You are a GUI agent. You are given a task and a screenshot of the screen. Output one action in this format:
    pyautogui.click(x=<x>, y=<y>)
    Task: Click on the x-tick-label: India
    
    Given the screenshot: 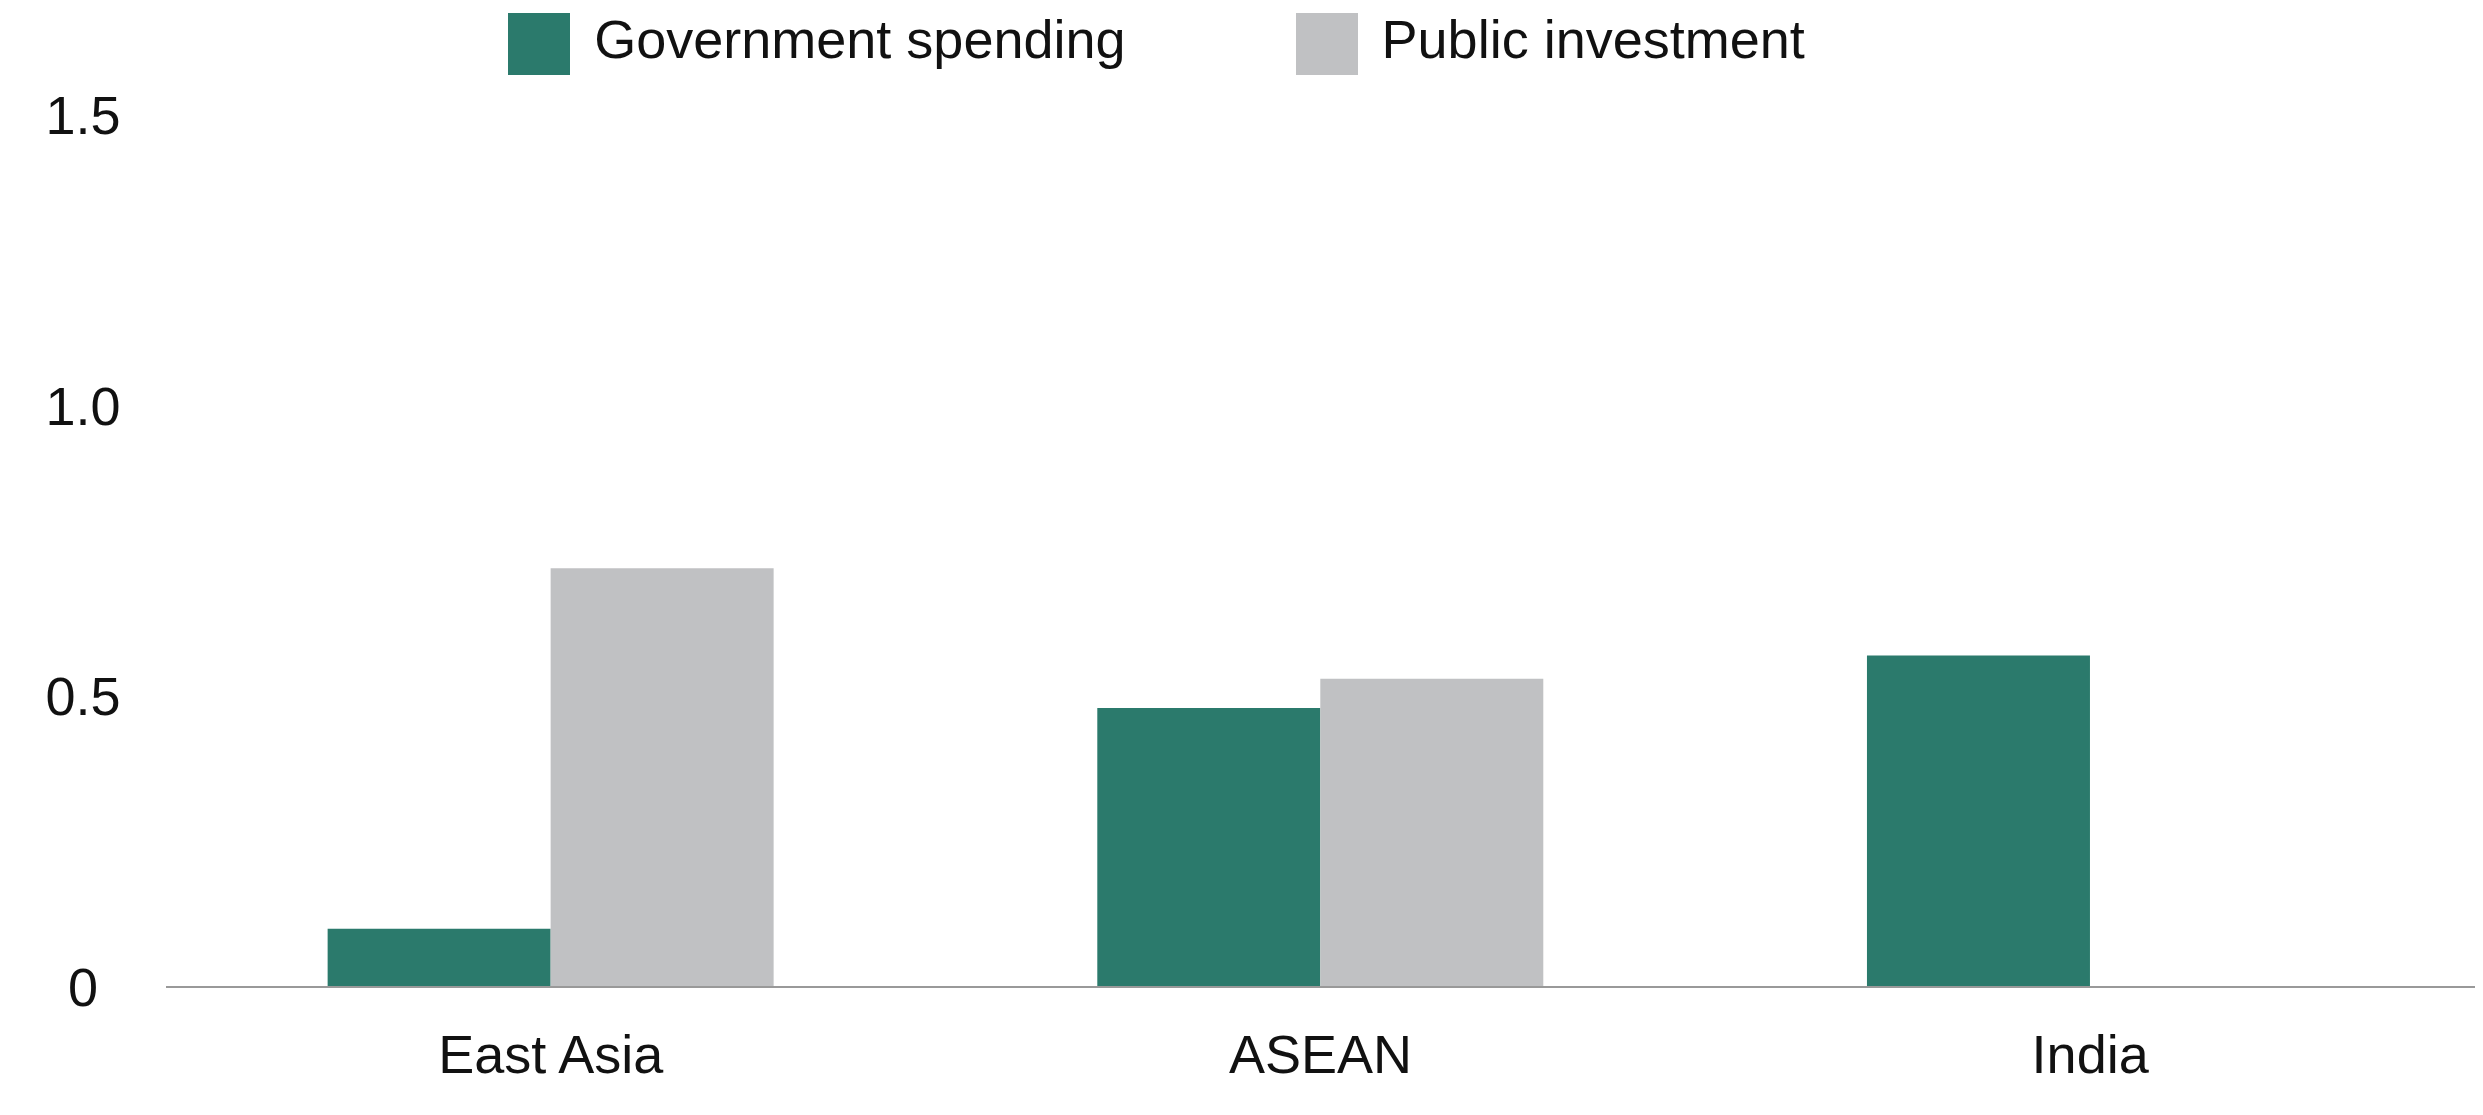 What is the action you would take?
    pyautogui.click(x=2090, y=1054)
    